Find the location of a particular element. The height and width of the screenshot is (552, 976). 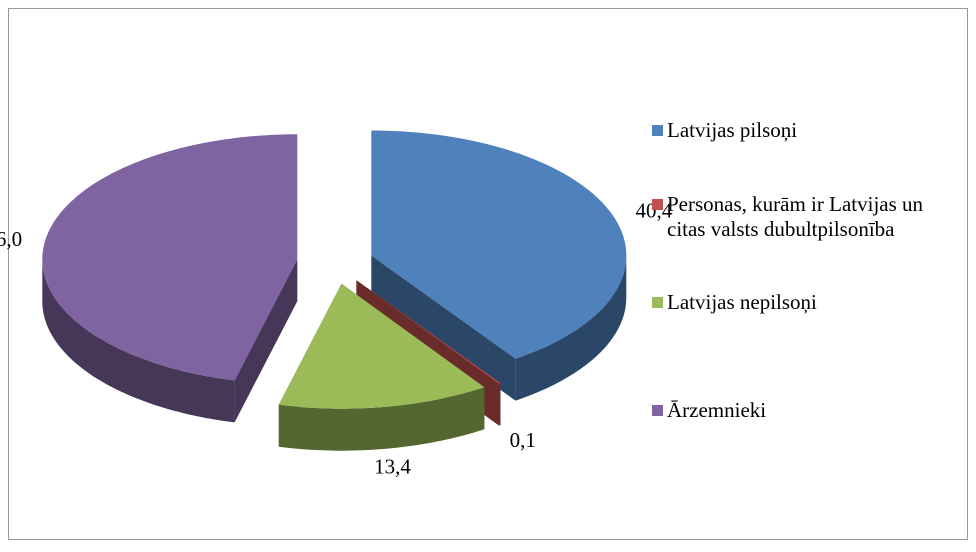

legend-item: Ārzemnieki is located at coordinates (807, 410).